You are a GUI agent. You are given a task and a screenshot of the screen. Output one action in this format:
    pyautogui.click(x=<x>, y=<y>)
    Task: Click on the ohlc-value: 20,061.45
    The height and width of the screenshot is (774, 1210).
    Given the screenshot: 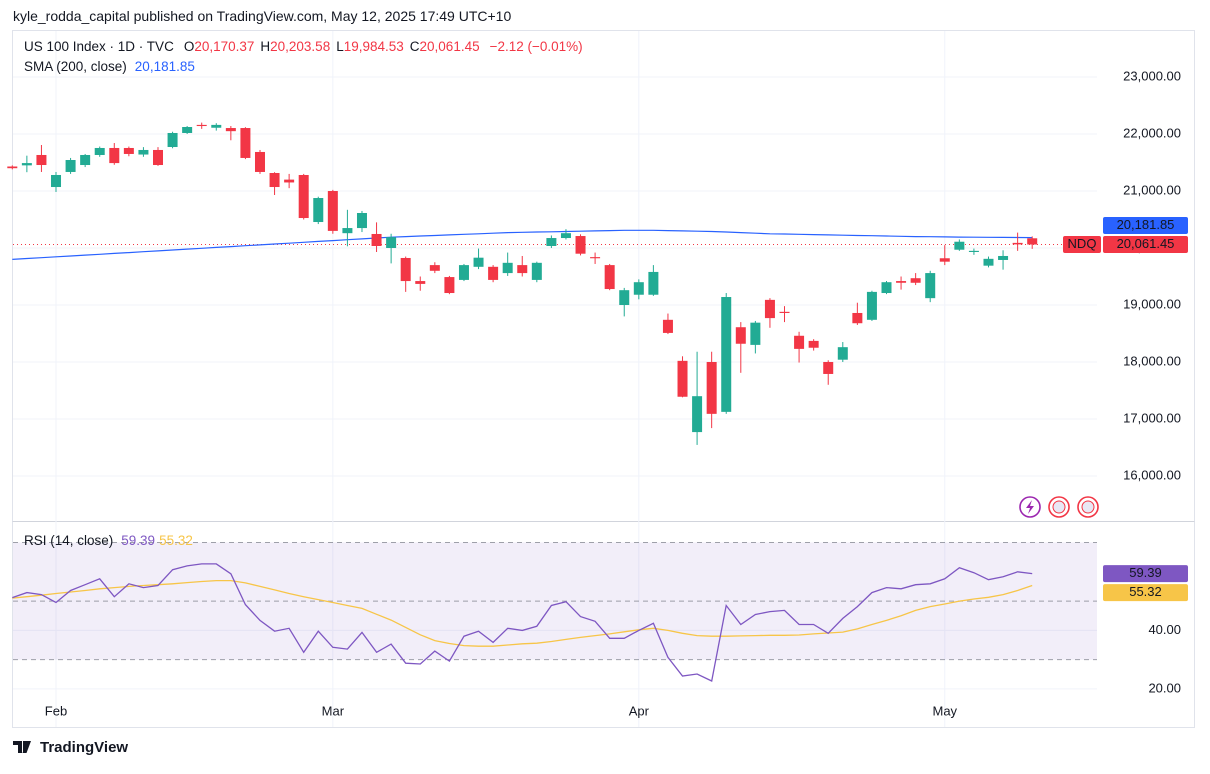 What is the action you would take?
    pyautogui.click(x=449, y=46)
    